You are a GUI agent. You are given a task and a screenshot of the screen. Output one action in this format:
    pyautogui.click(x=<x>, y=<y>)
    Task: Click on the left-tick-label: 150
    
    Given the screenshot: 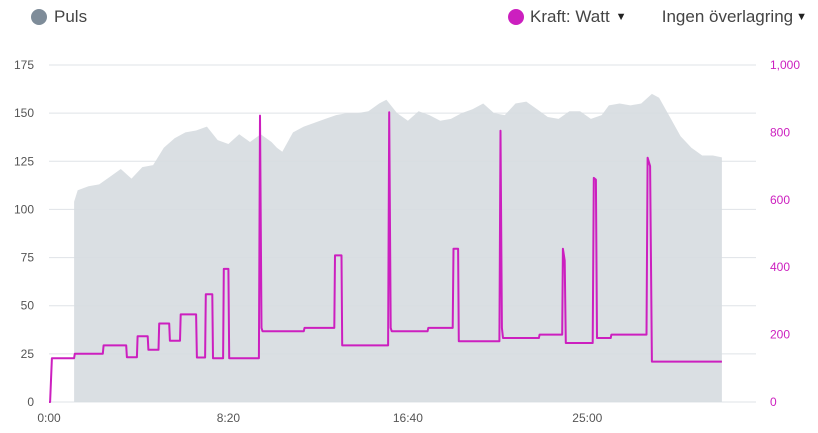 What is the action you would take?
    pyautogui.click(x=24, y=113)
    